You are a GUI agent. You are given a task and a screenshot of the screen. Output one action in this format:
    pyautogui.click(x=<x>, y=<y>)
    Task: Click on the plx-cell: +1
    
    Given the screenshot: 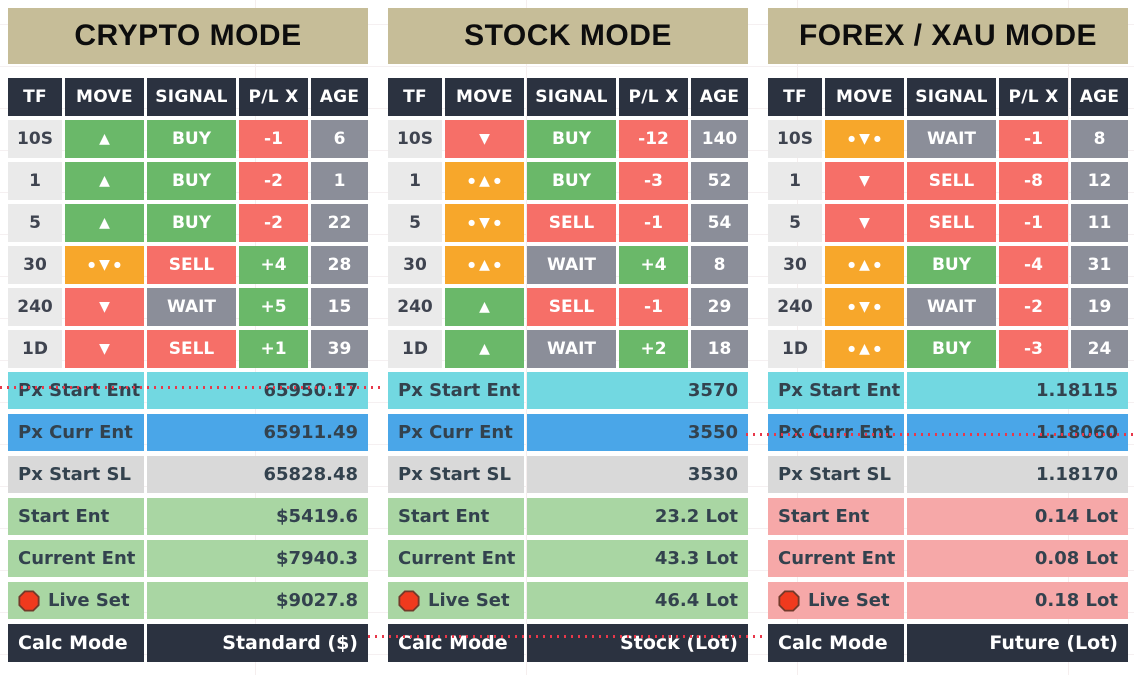 What is the action you would take?
    pyautogui.click(x=273, y=349)
    